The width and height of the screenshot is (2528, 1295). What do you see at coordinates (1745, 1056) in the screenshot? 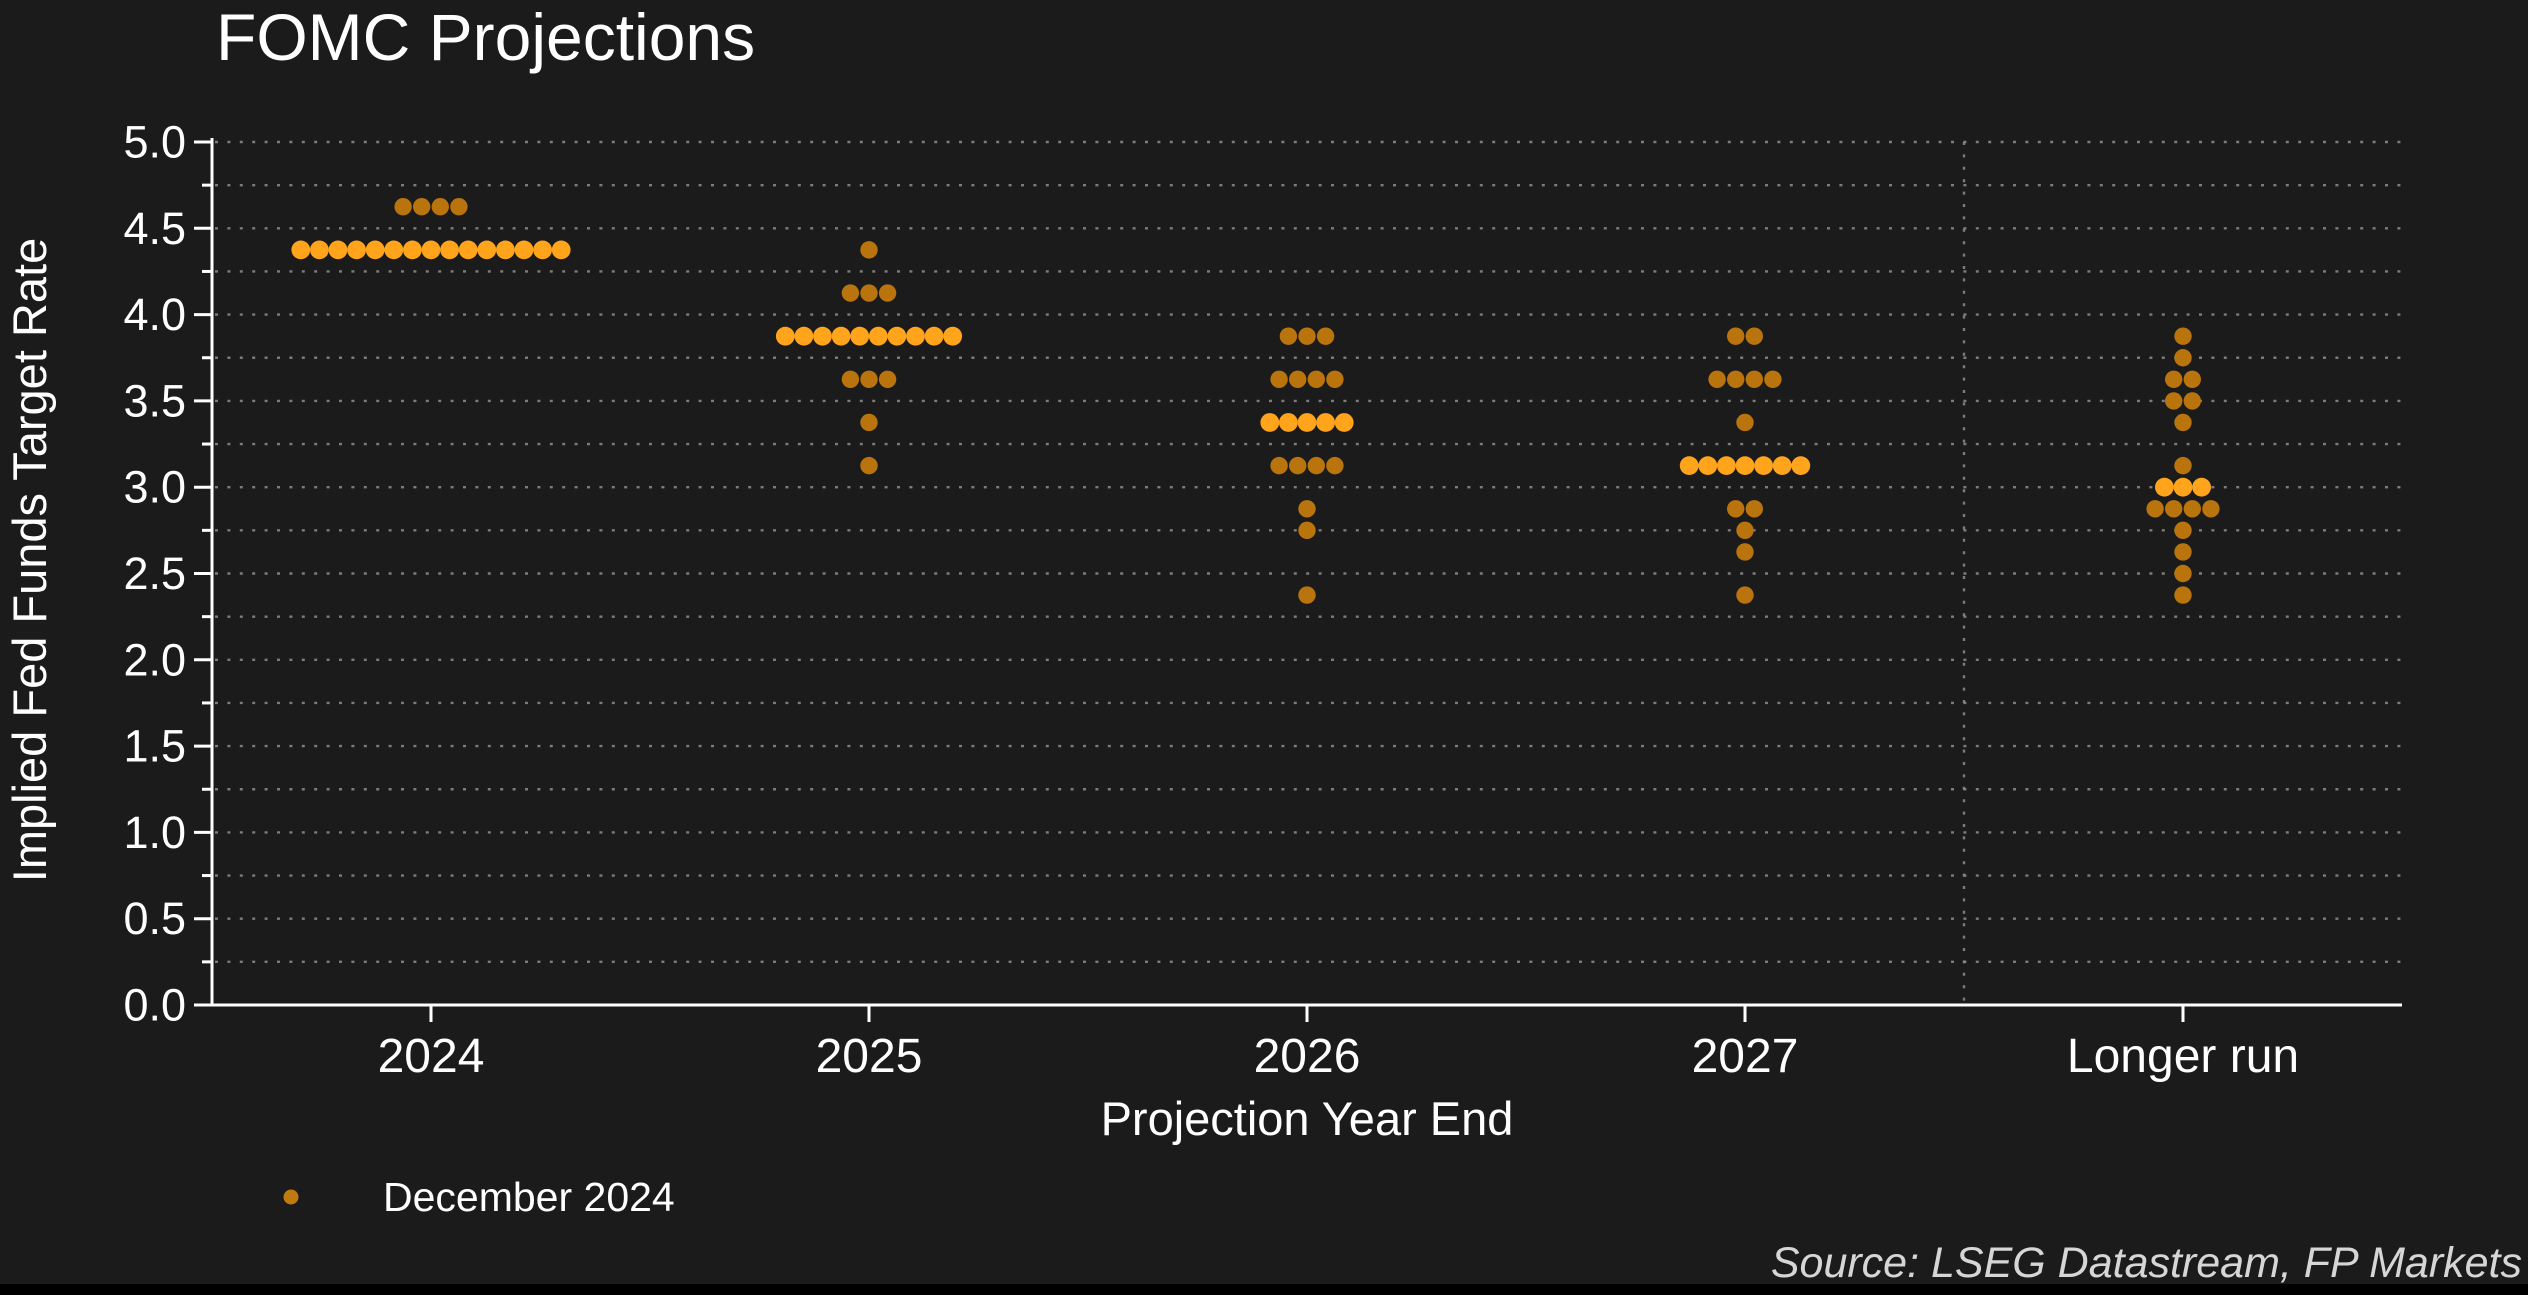
I see `x-tick-label: 2027` at bounding box center [1745, 1056].